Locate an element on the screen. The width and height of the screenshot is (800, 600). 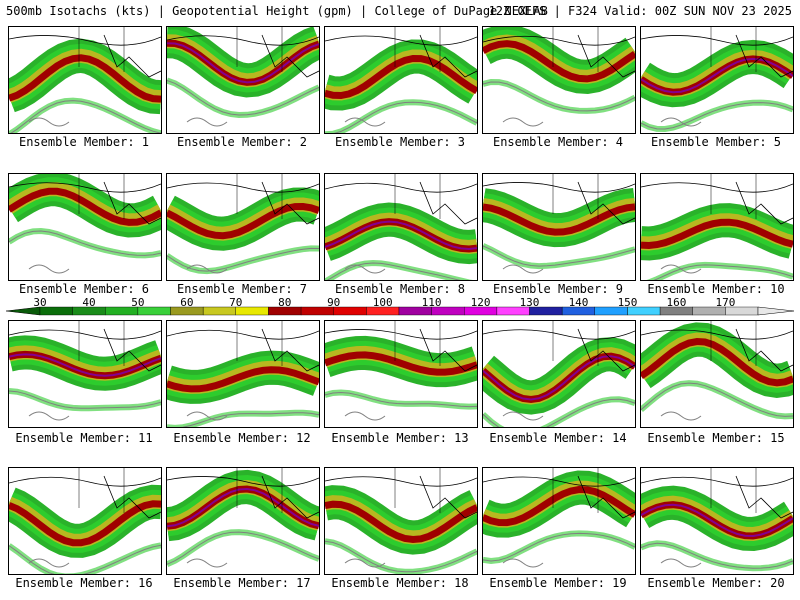
ensemble-member-label: Ensemble Member: 20 is located at coordinates (716, 583).